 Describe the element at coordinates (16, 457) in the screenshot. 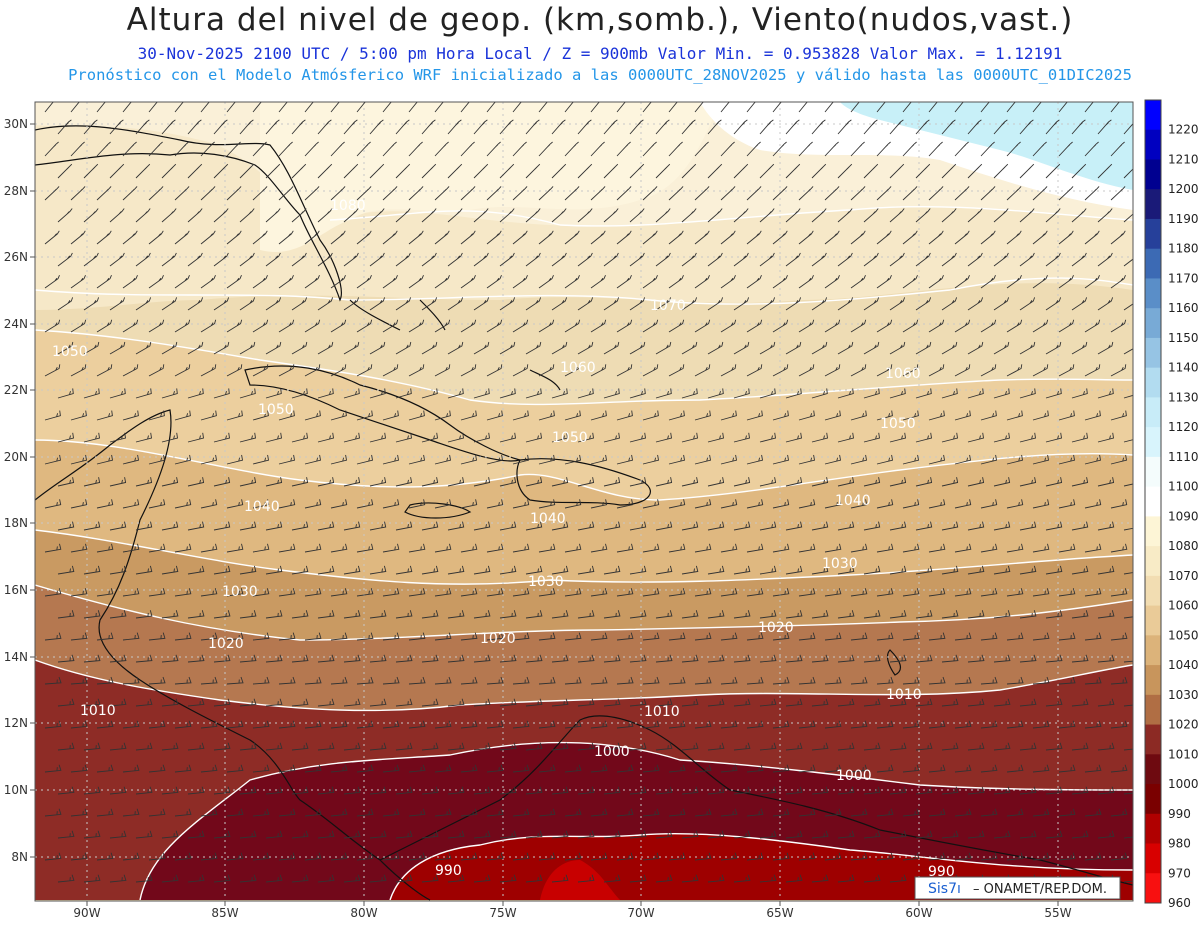

I see `lat-tick-label: 20N` at that location.